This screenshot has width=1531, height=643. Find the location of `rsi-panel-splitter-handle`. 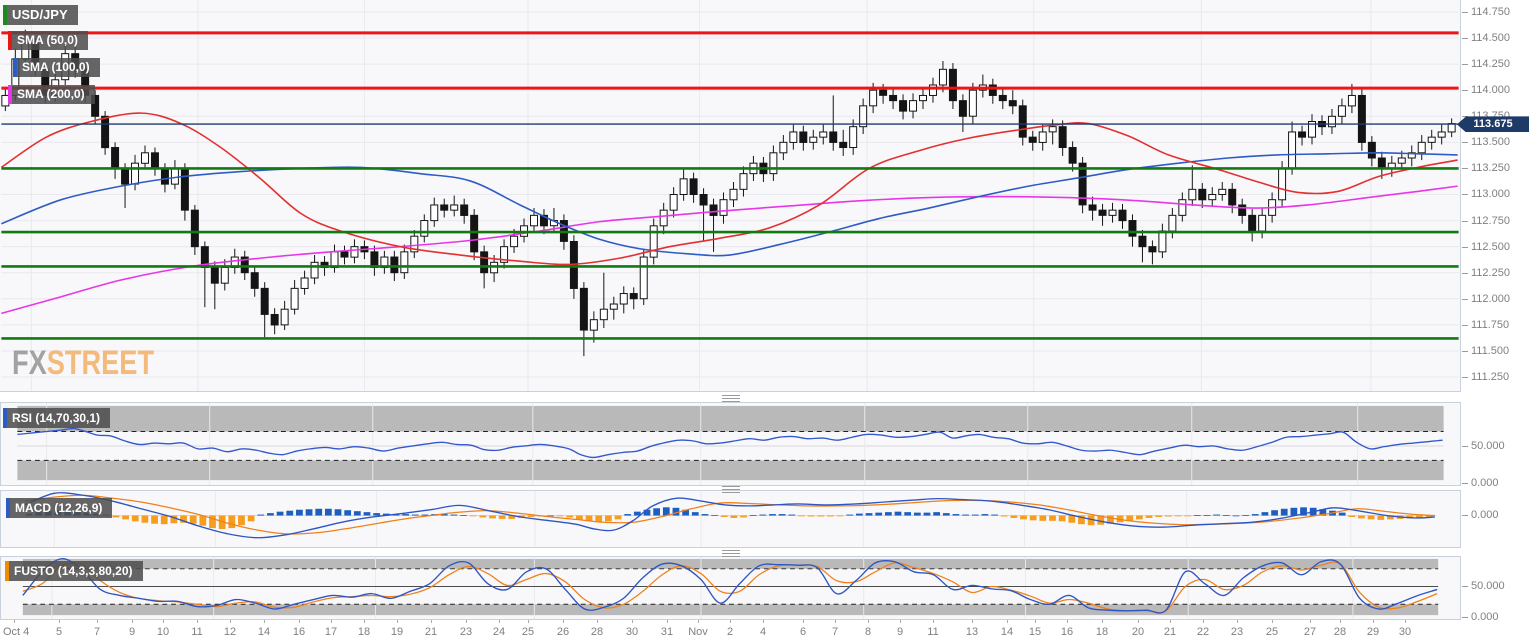

rsi-panel-splitter-handle is located at coordinates (731, 398).